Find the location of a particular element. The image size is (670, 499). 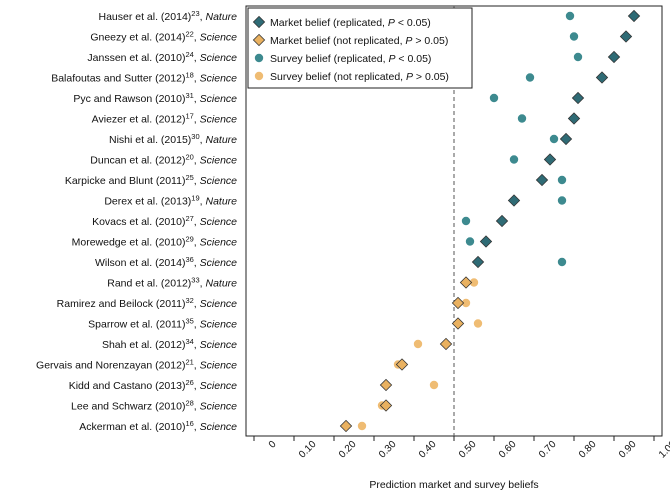

study-name: Hauser et al. (2014) is located at coordinates (144, 17).